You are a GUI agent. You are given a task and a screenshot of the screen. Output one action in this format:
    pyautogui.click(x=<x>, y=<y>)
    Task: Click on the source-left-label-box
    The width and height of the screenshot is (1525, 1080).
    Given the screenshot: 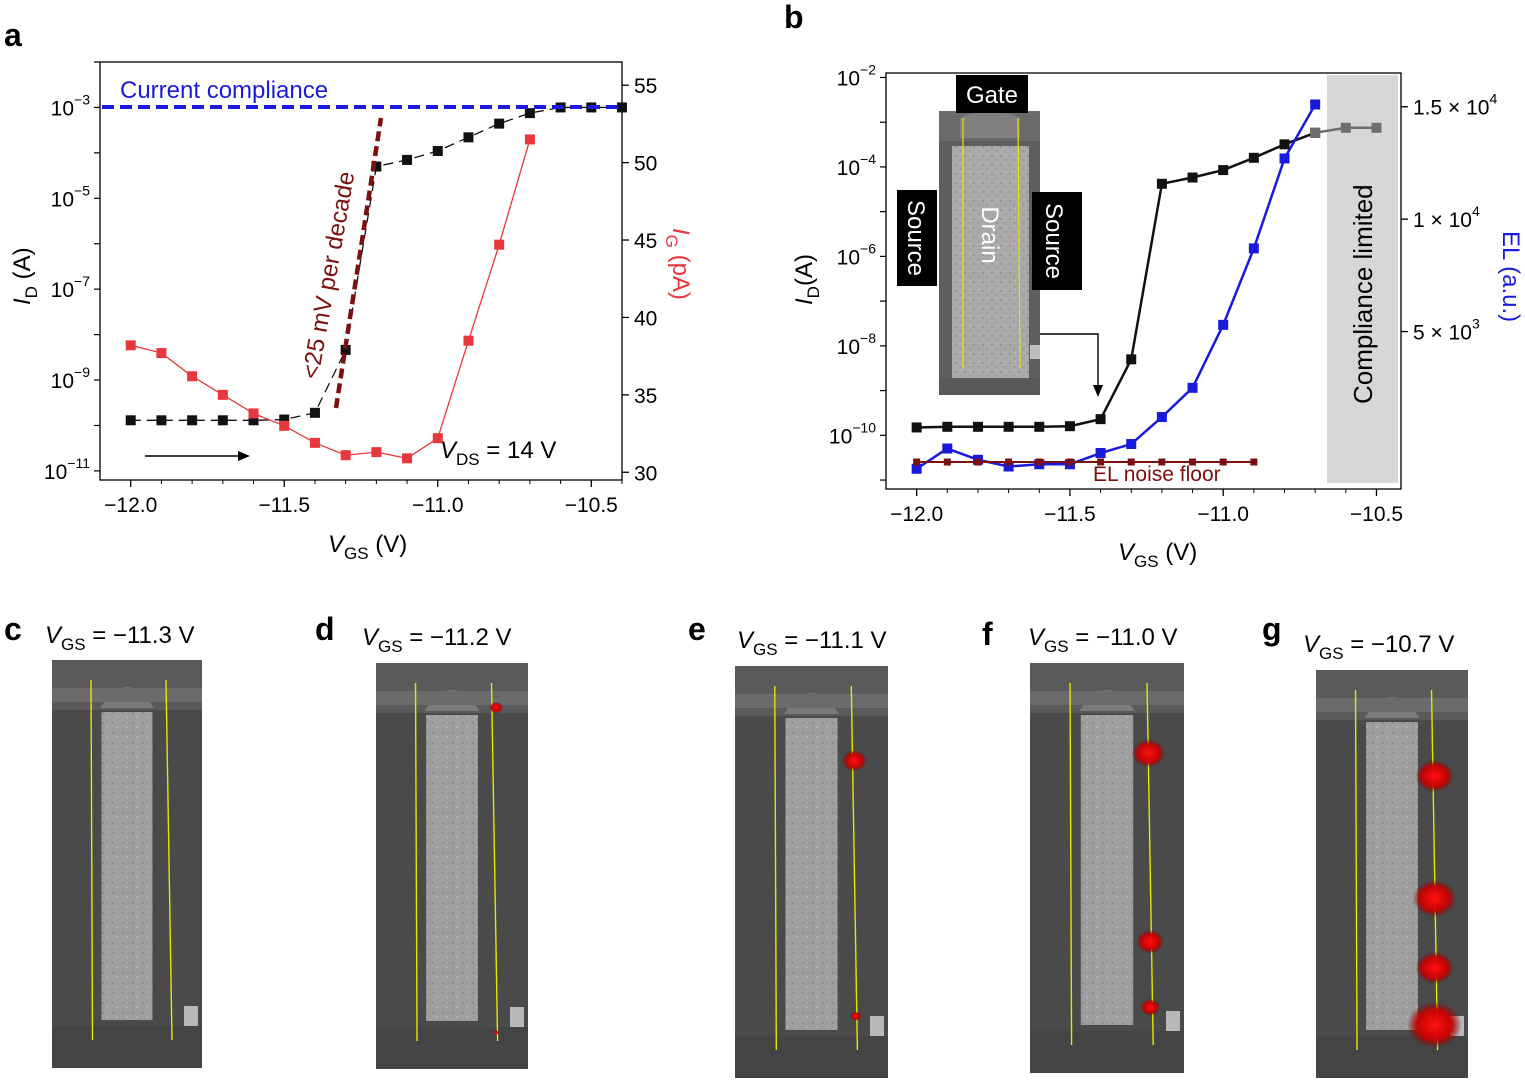 What is the action you would take?
    pyautogui.click(x=917, y=238)
    